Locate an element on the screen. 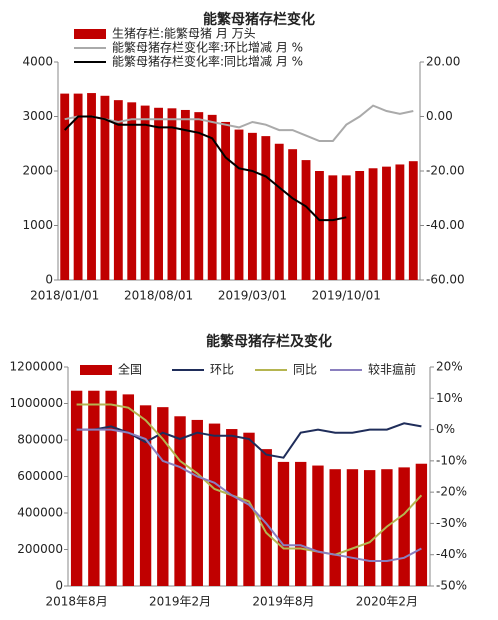  legend-label: 环比 is located at coordinates (222, 370).